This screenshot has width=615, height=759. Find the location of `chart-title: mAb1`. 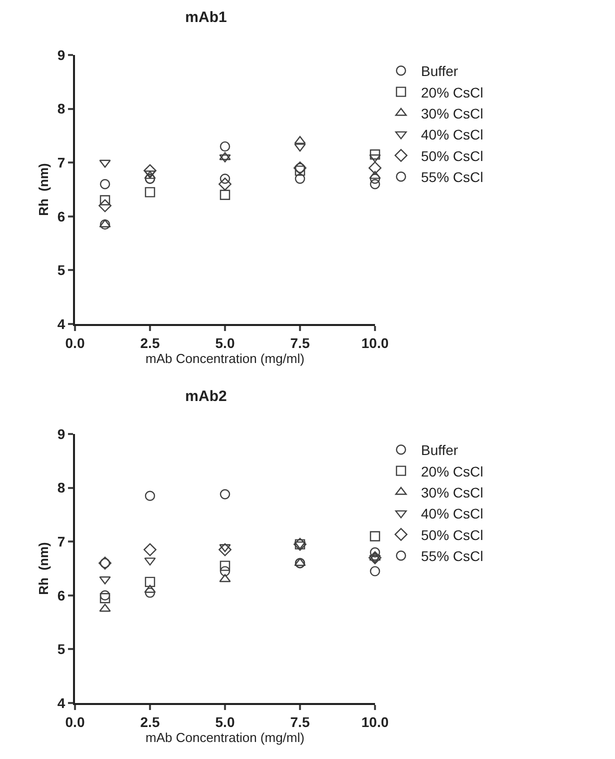

chart-title: mAb1 is located at coordinates (206, 17).